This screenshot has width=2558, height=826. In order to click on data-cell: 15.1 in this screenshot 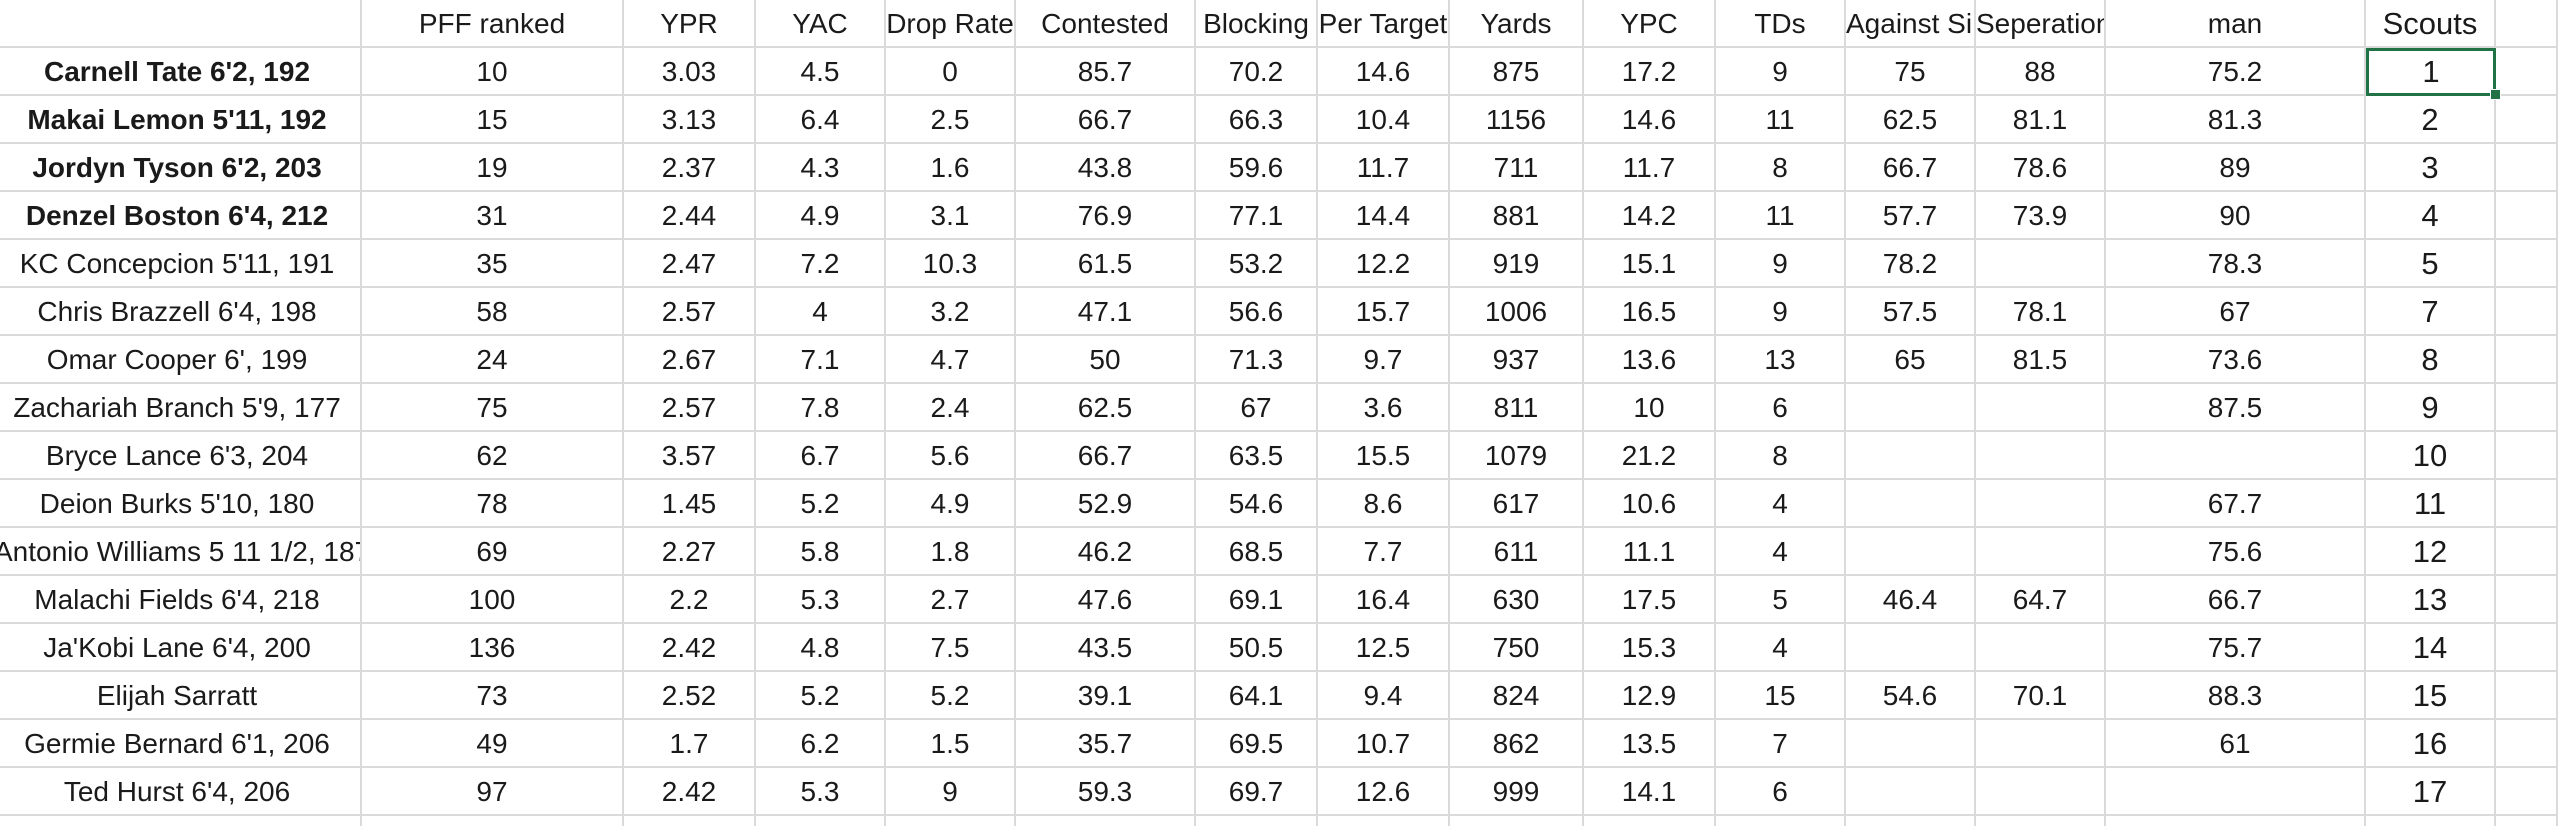, I will do `click(1650, 264)`.